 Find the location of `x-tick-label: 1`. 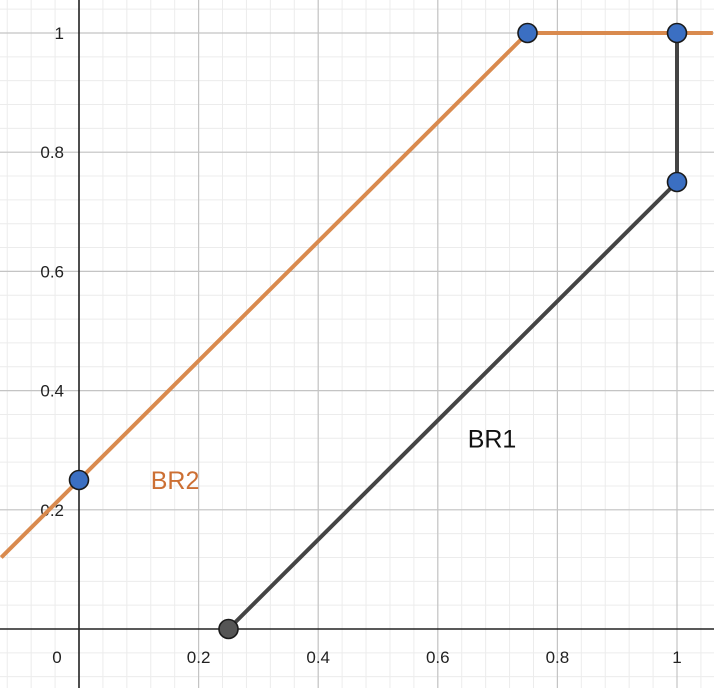

x-tick-label: 1 is located at coordinates (676, 657).